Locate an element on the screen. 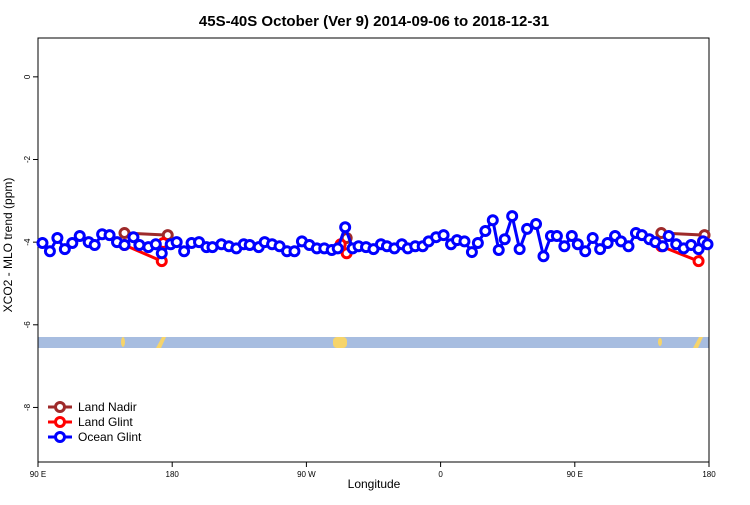  y-axis-label: XCO2 - MLO trend (ppm) is located at coordinates (8, 245).